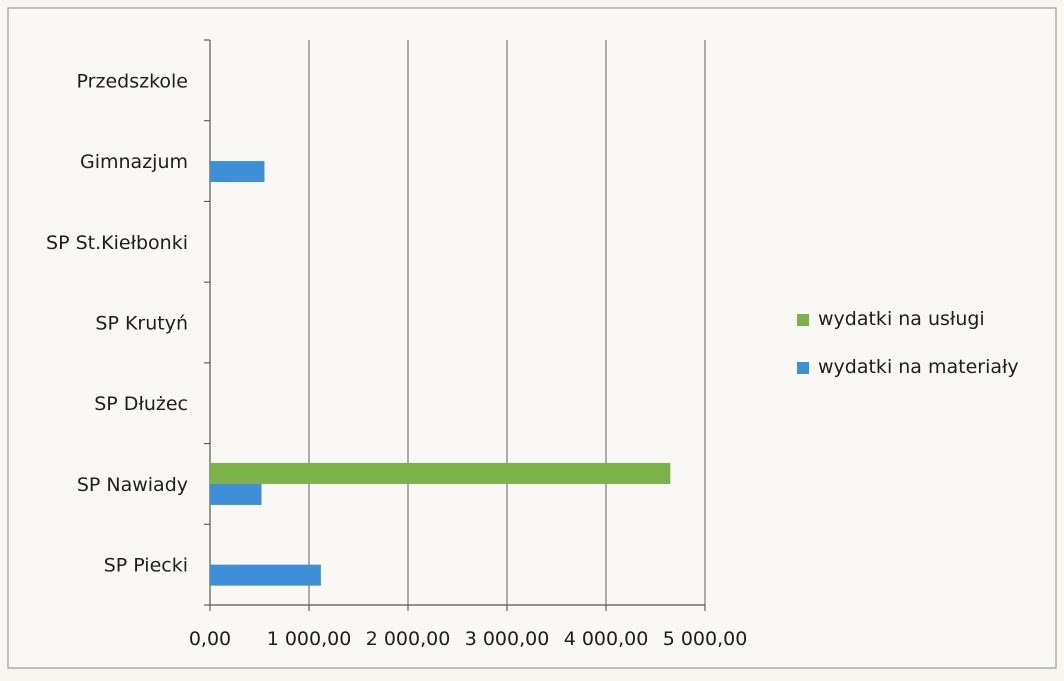 Image resolution: width=1064 pixels, height=681 pixels. Describe the element at coordinates (210, 639) in the screenshot. I see `x-tick-label: 0,00` at that location.